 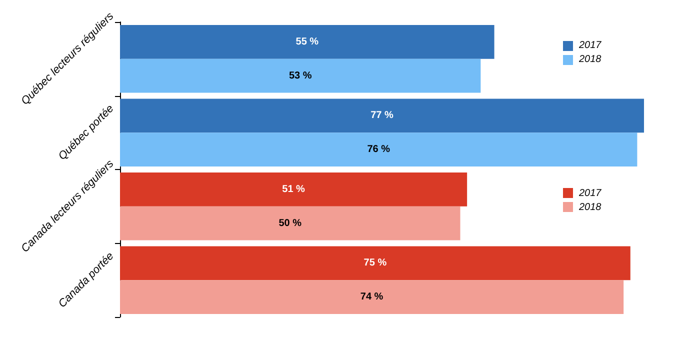 I want to click on legend-label: 2017, so click(x=590, y=46).